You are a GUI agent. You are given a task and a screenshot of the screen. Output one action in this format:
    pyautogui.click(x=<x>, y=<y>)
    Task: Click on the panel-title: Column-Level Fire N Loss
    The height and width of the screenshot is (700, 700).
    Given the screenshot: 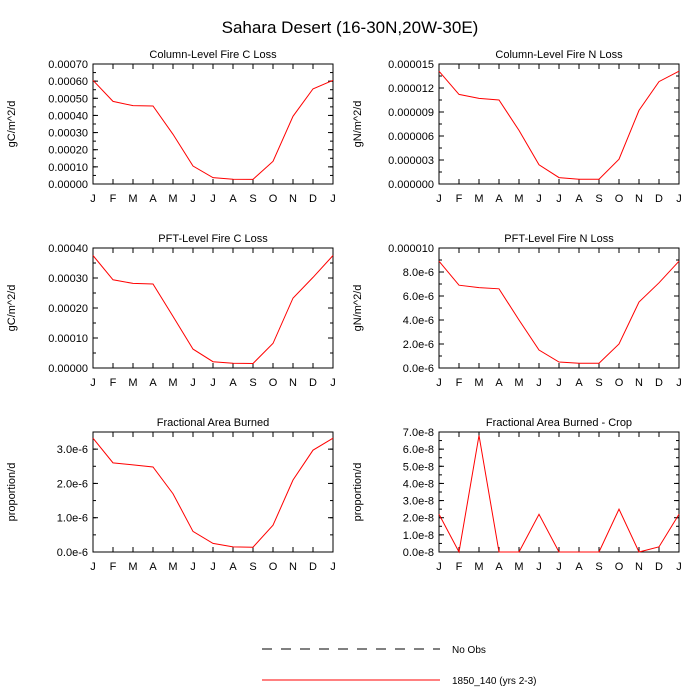 What is the action you would take?
    pyautogui.click(x=559, y=55)
    